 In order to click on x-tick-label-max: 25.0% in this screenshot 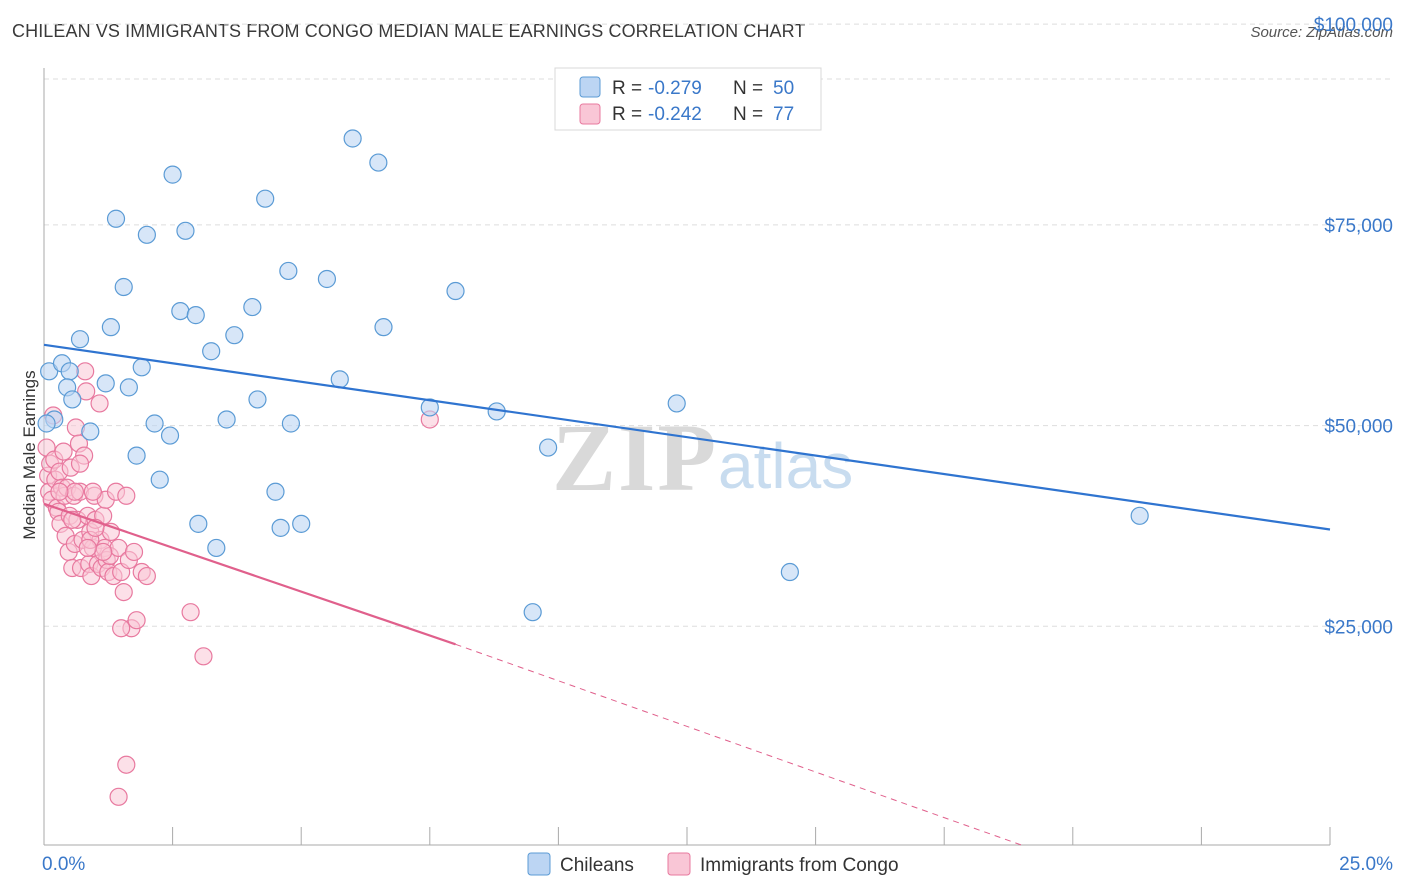, I will do `click(1366, 864)`.